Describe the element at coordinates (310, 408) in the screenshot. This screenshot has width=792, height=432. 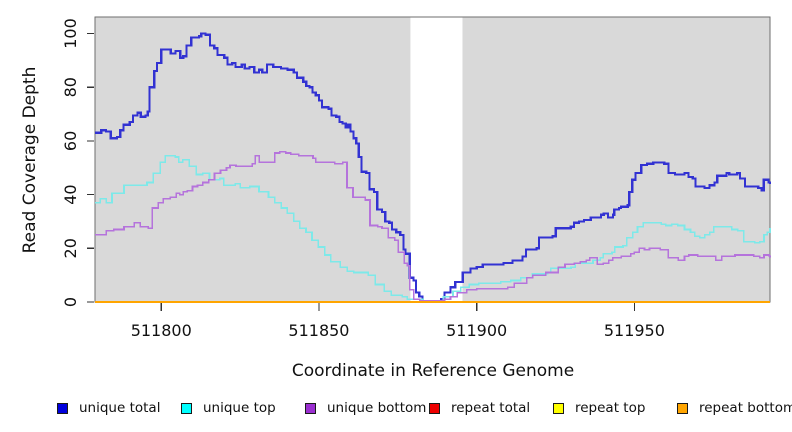
I see `legend-swatch-unique-bottom` at that location.